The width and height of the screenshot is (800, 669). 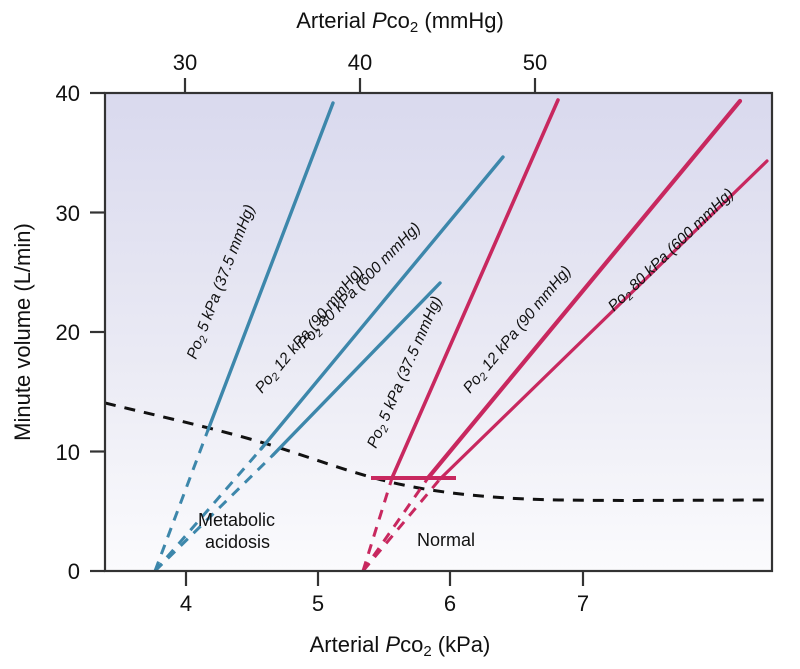 What do you see at coordinates (411, 644) in the screenshot?
I see `bottom-axis-title-subpre: co` at bounding box center [411, 644].